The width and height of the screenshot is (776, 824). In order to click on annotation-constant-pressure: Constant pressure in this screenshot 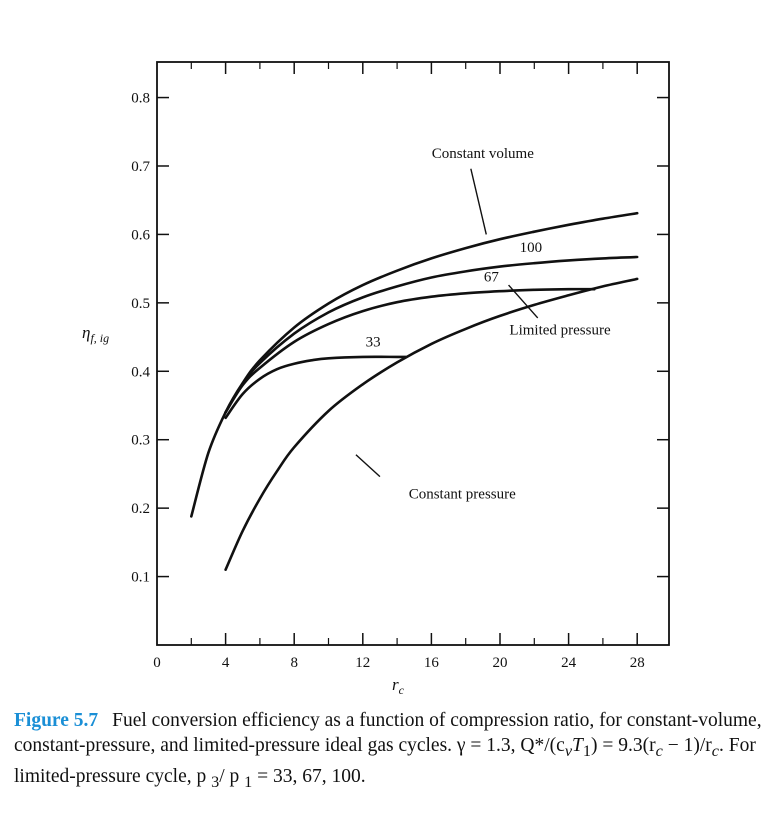, I will do `click(462, 495)`.